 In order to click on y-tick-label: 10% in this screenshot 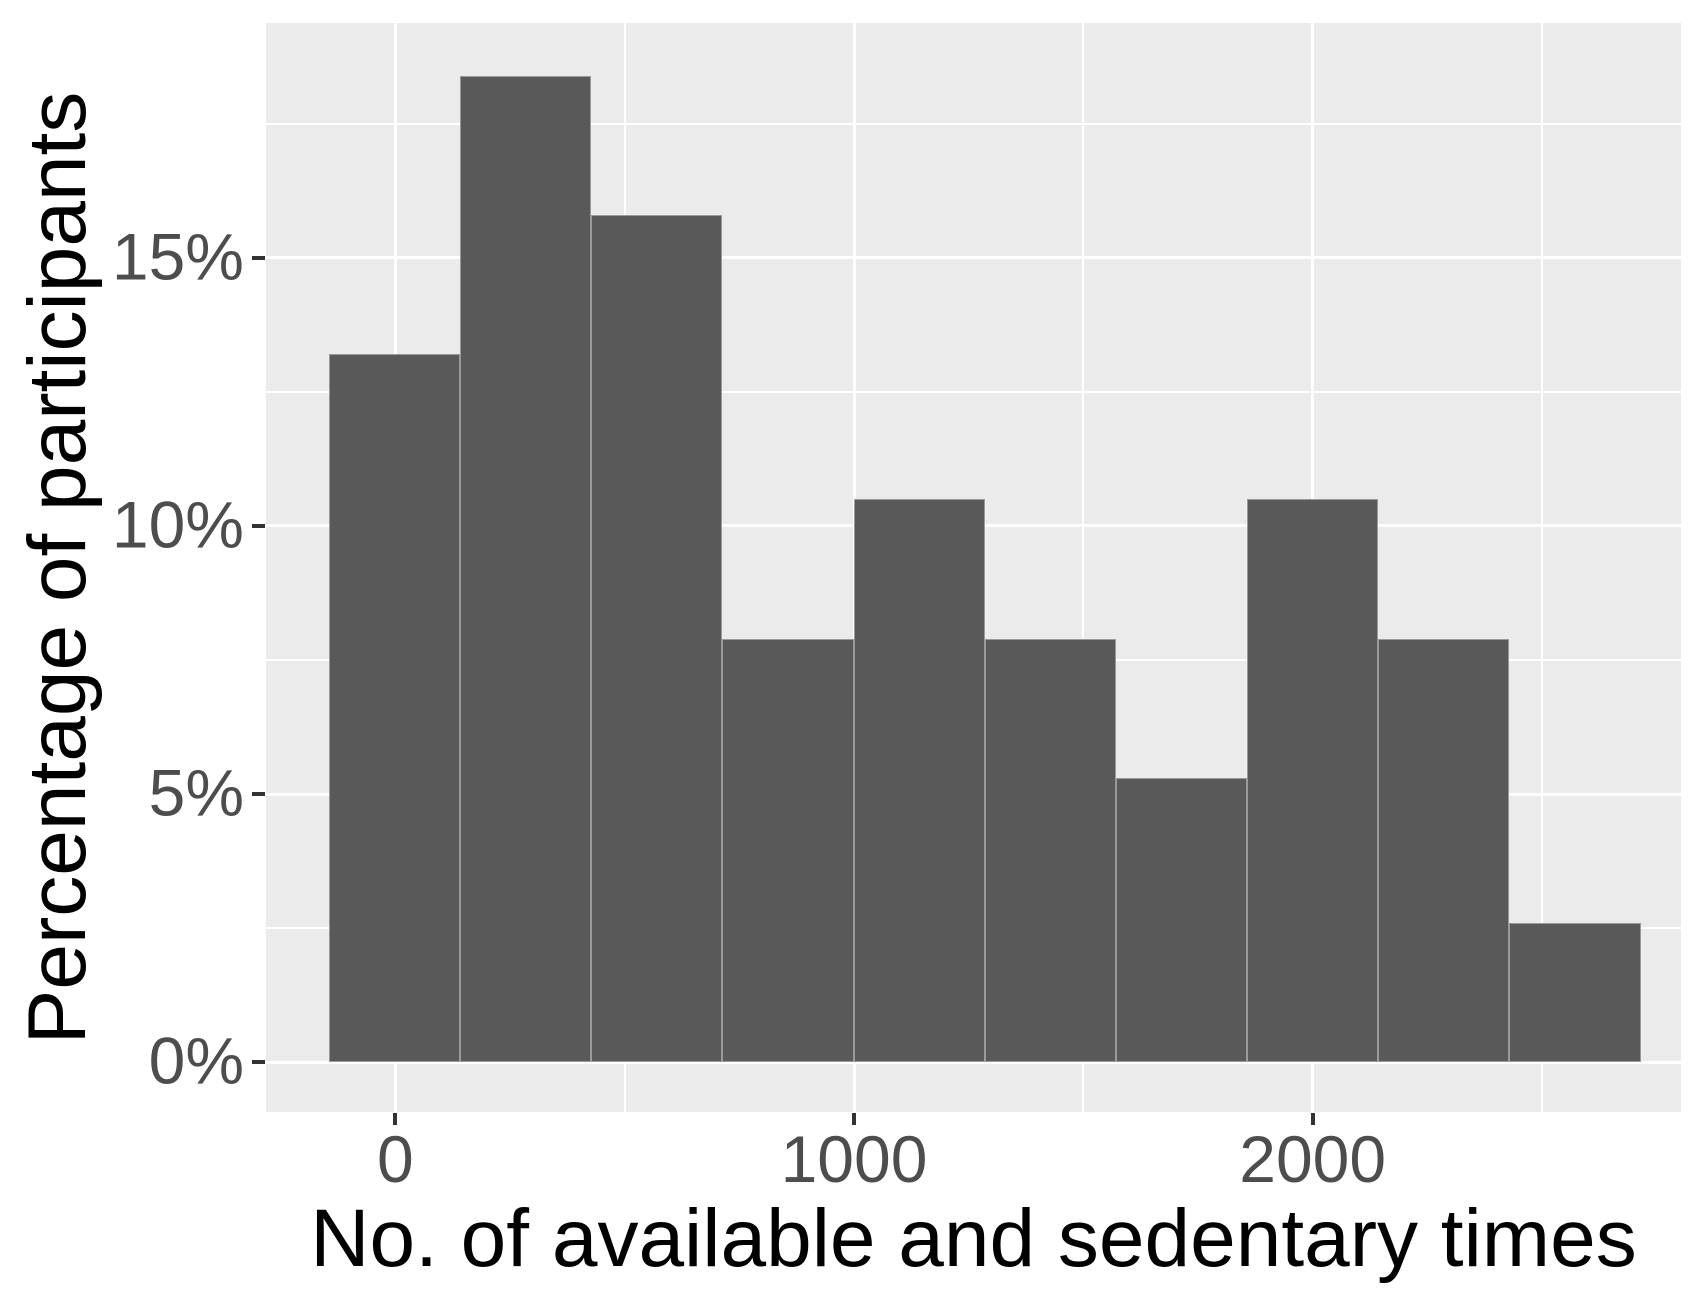, I will do `click(177, 524)`.